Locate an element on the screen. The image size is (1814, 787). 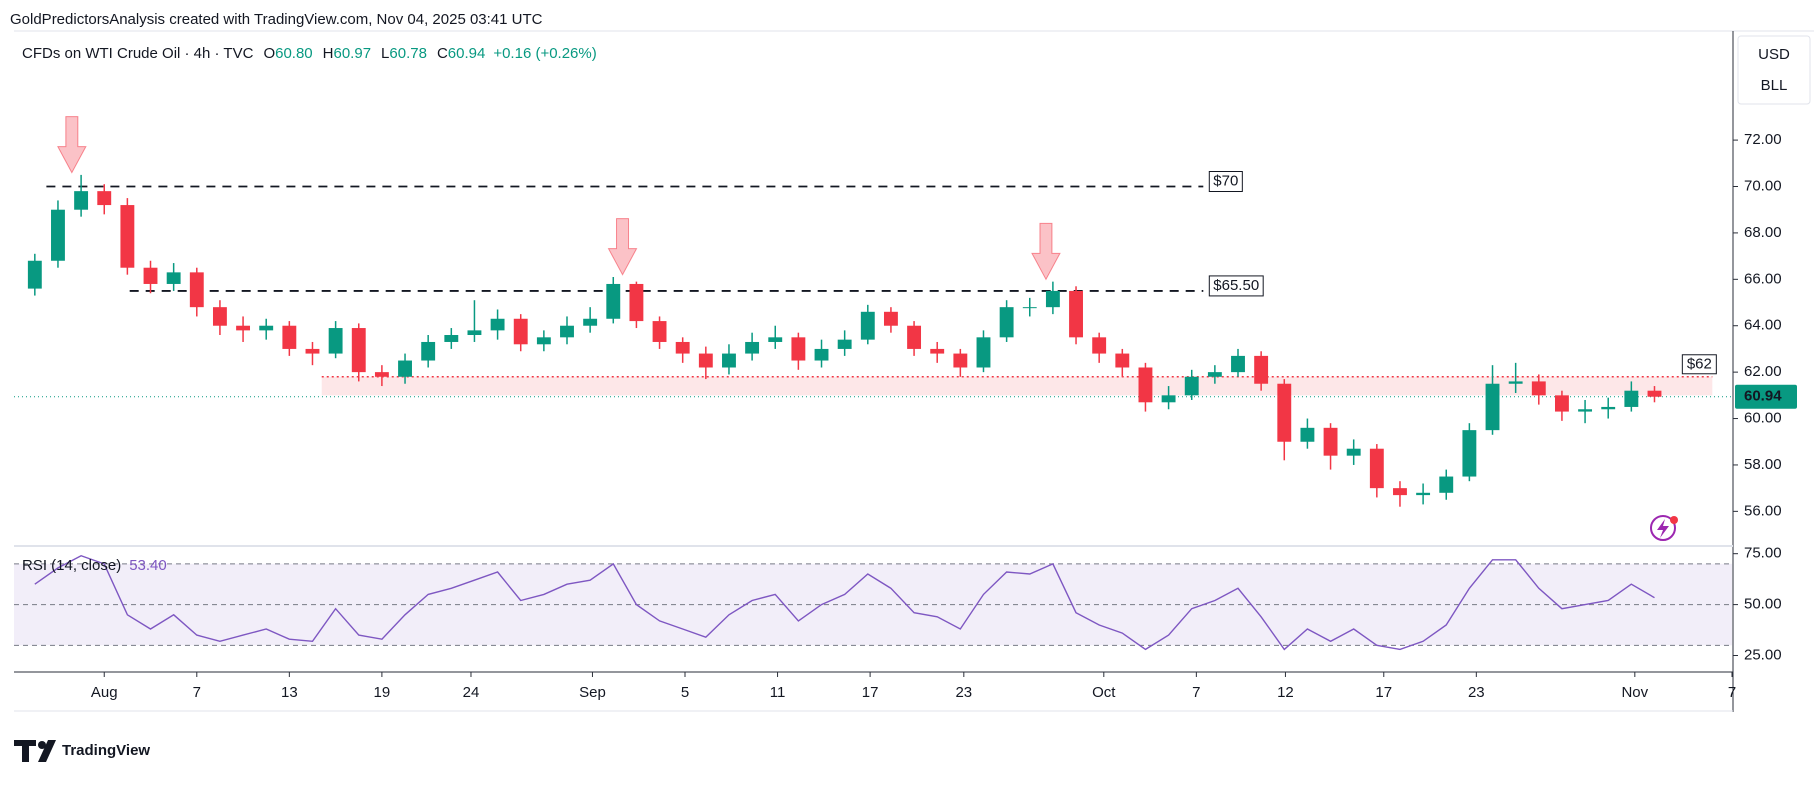
rsi-tick-label: 25.00 is located at coordinates (1763, 654).